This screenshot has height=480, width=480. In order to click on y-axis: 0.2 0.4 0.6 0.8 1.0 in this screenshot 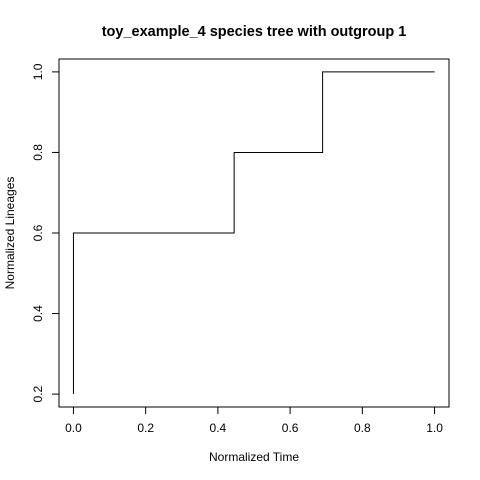, I will do `click(45, 232)`.